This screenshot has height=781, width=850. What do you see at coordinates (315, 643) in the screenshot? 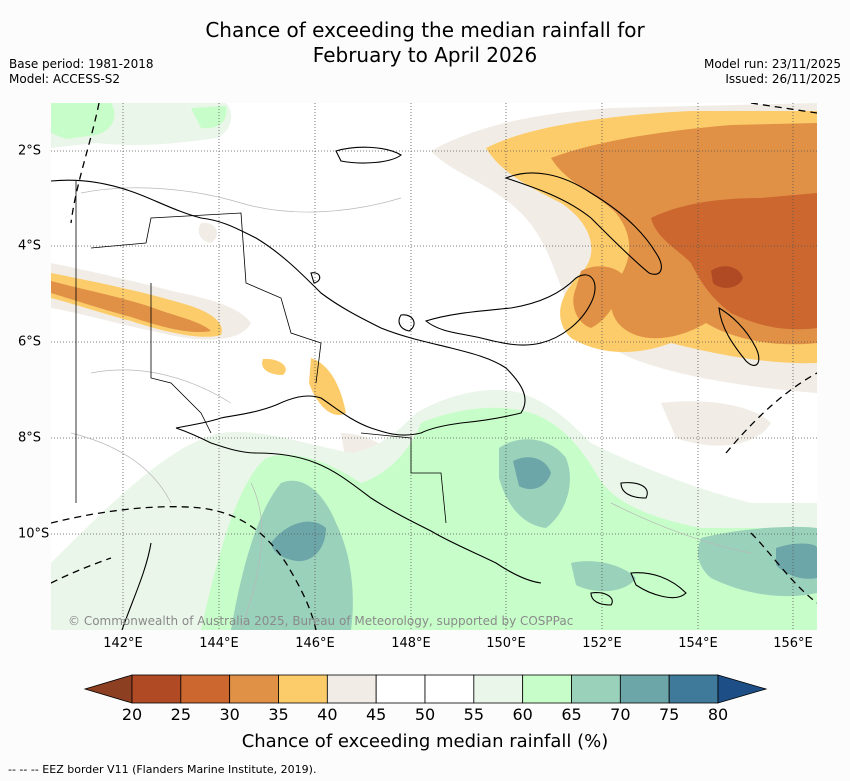
I see `x-tick-146: 146°E` at bounding box center [315, 643].